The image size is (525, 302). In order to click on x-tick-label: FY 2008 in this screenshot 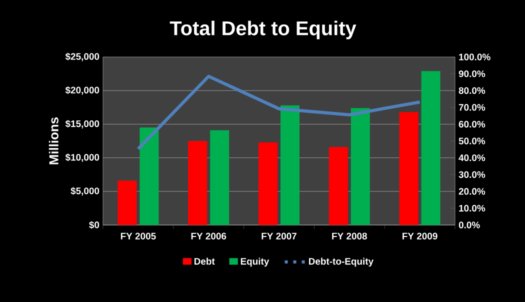, I will do `click(349, 236)`.